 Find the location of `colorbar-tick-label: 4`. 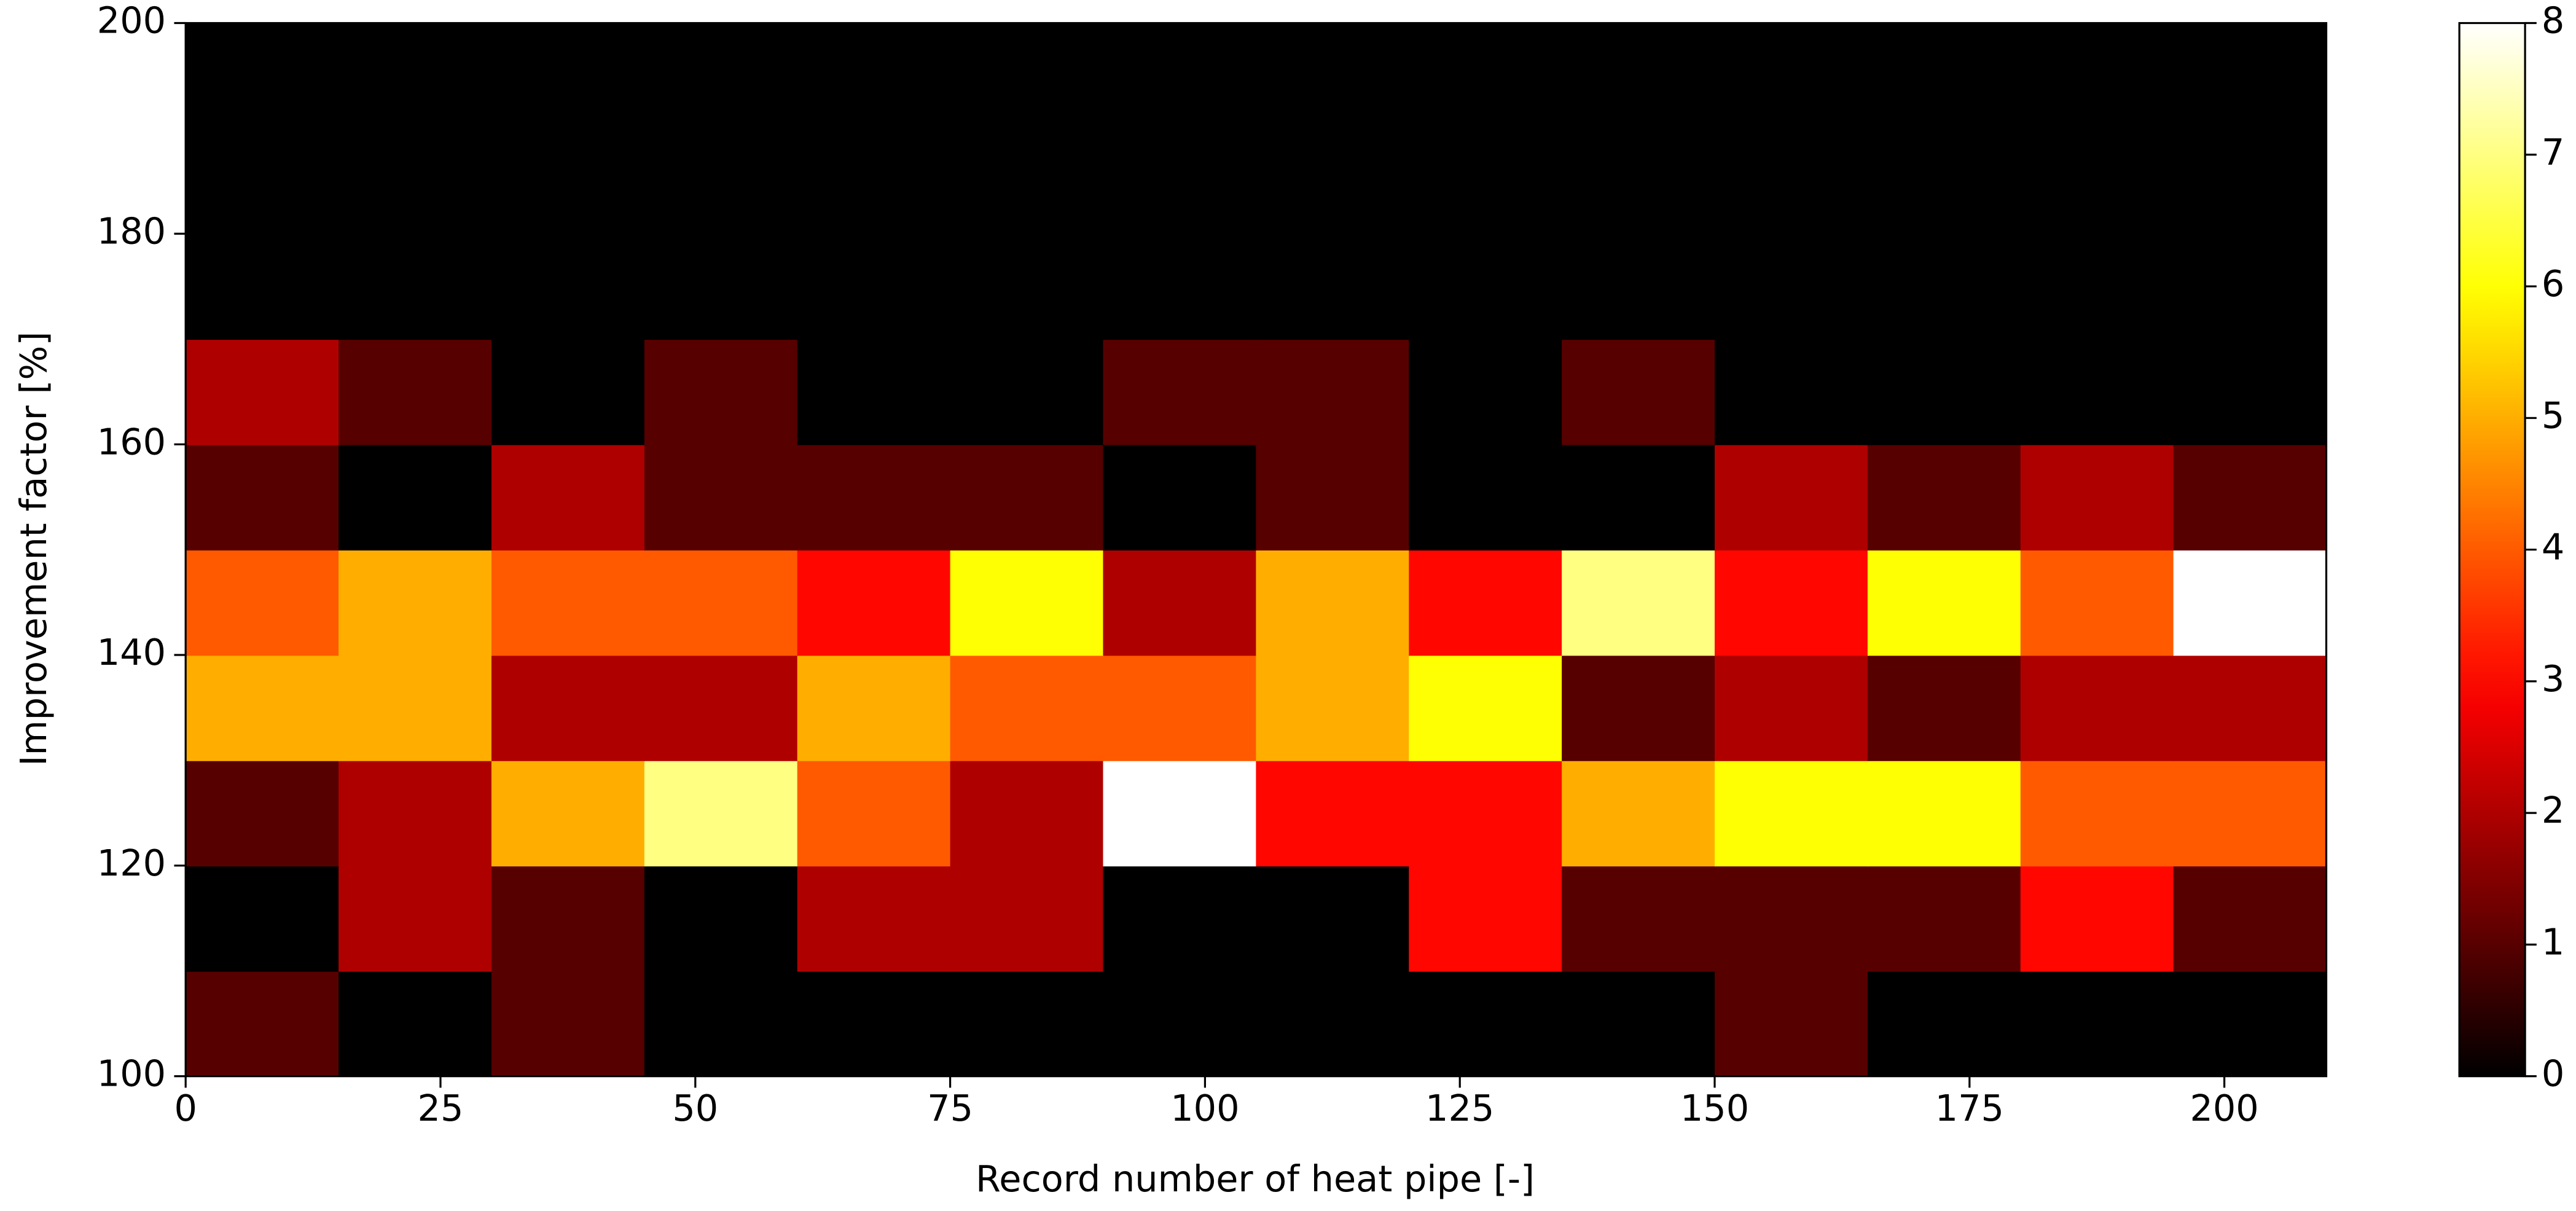

colorbar-tick-label: 4 is located at coordinates (2553, 547).